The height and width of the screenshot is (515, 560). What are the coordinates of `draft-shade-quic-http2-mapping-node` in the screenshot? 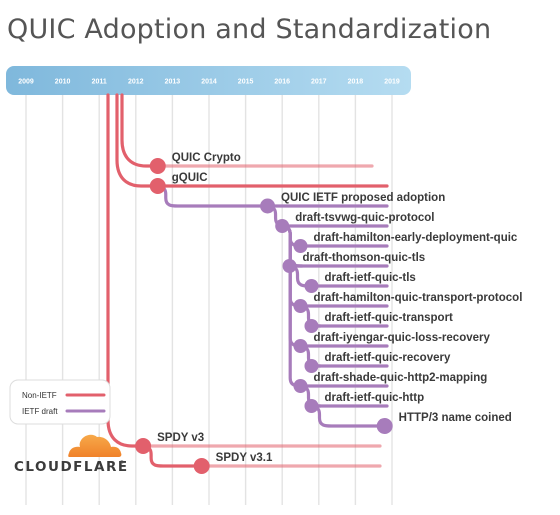 It's located at (300, 386).